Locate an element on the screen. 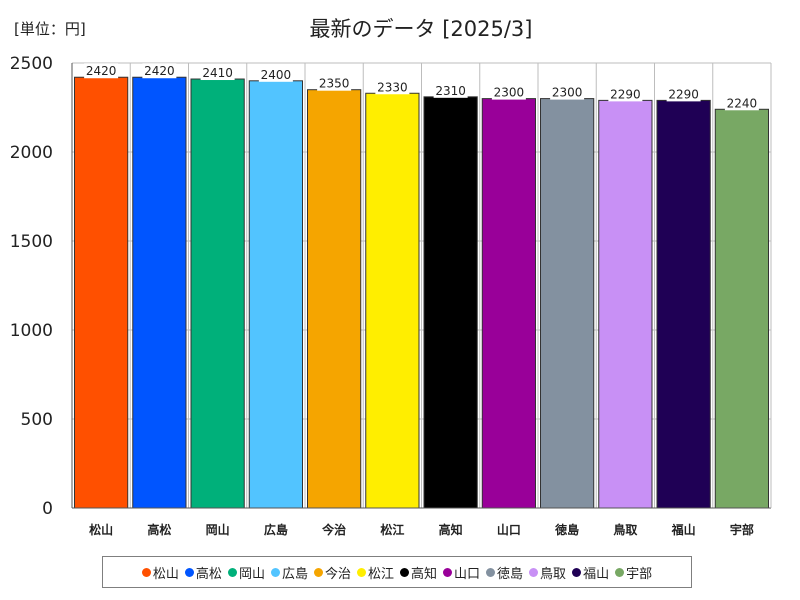 The width and height of the screenshot is (800, 600). y-tick-label: 2000 is located at coordinates (31, 153).